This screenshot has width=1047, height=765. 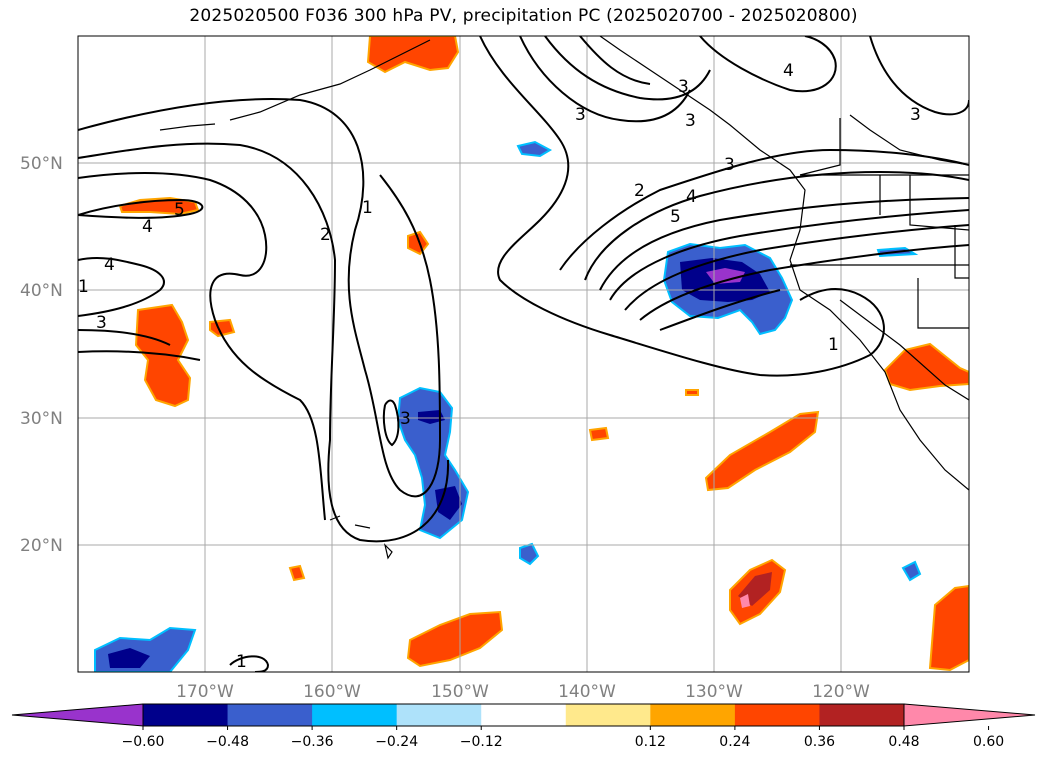 I want to click on colorbar, so click(x=523, y=716).